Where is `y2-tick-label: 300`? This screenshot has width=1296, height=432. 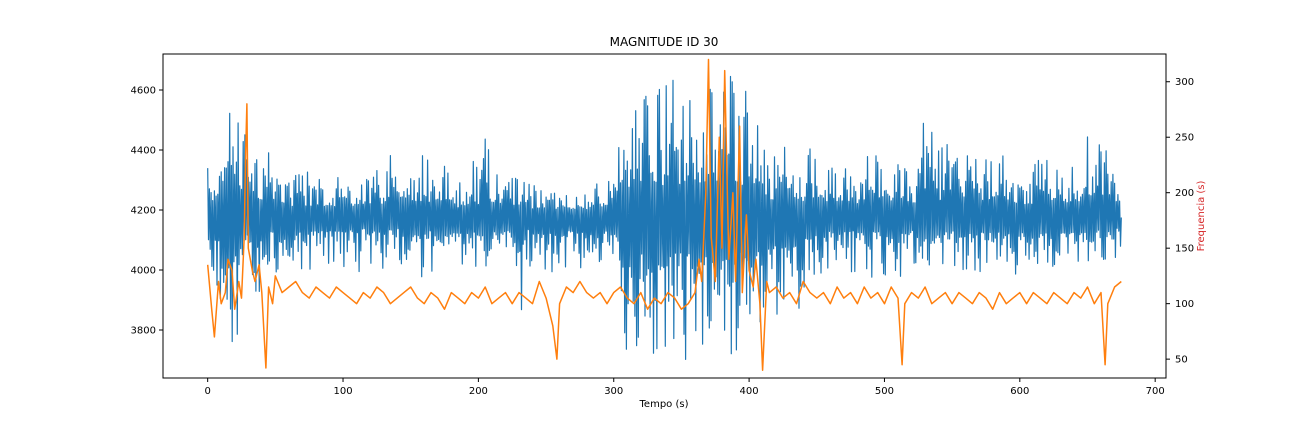 y2-tick-label: 300 is located at coordinates (1184, 82).